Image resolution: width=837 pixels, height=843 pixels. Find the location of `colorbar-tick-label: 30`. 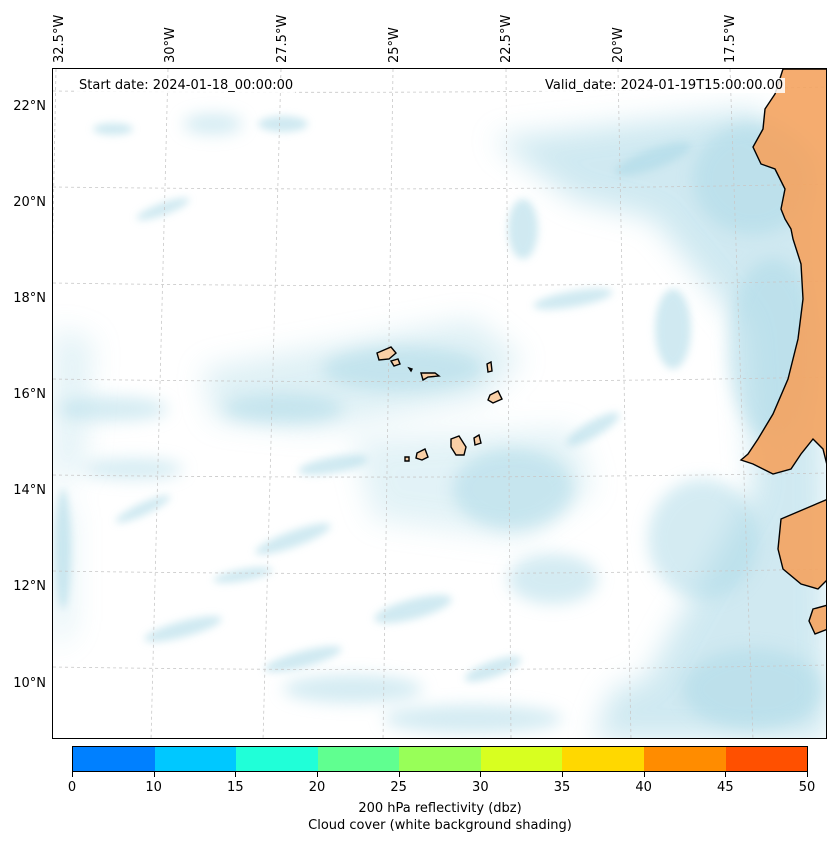

colorbar-tick-label: 30 is located at coordinates (480, 787).